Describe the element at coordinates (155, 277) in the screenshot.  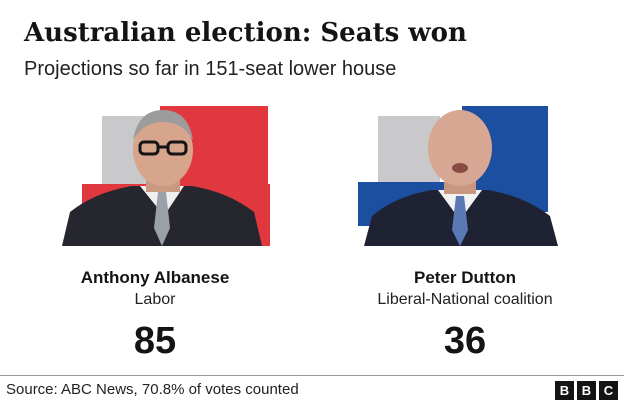
I see `candidate-name: Anthony Albanese` at that location.